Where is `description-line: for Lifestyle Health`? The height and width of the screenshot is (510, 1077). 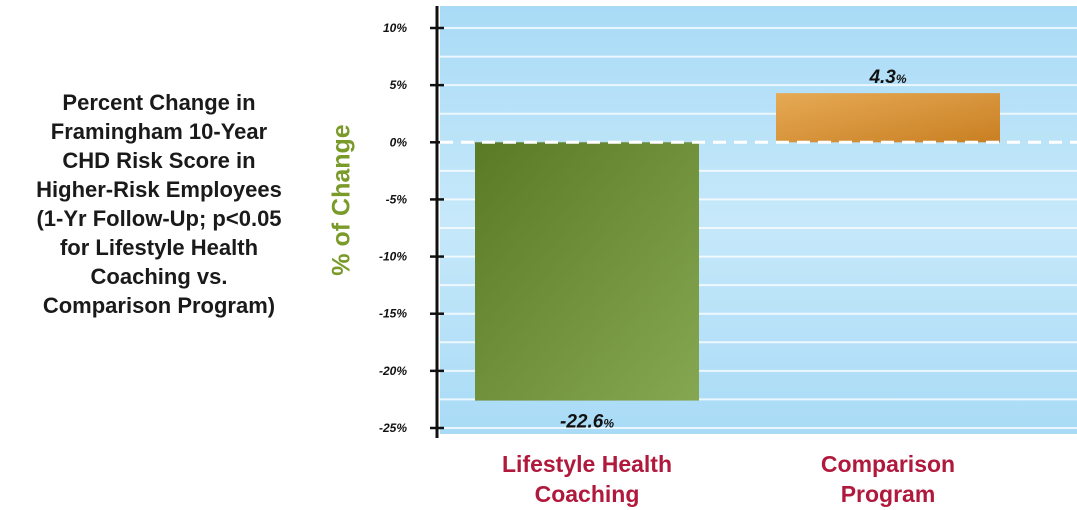 description-line: for Lifestyle Health is located at coordinates (159, 247).